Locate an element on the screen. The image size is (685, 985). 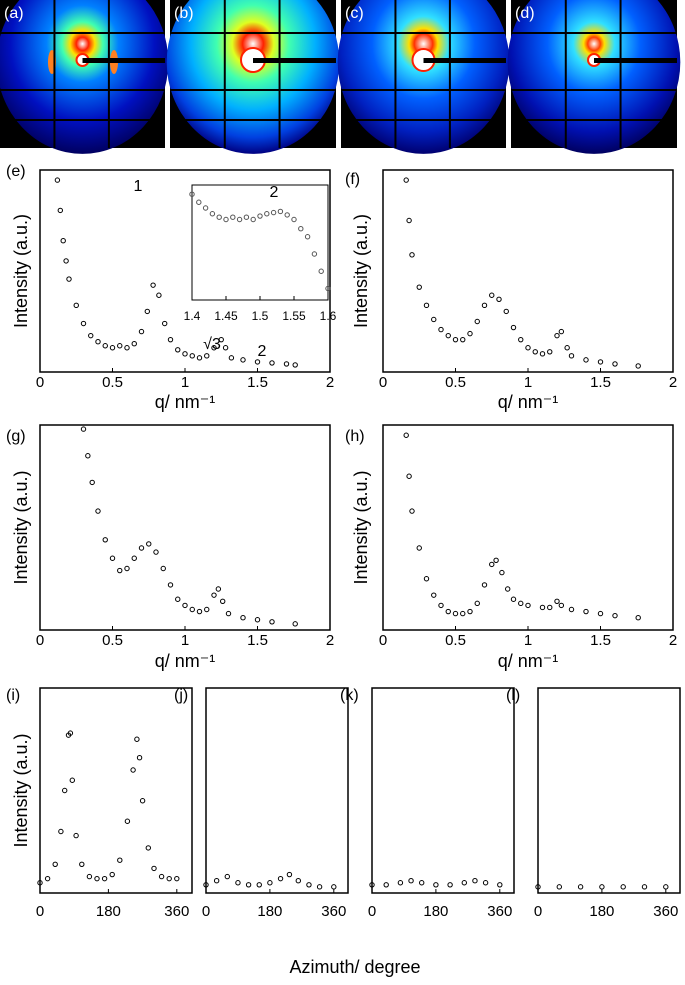
x-tick-label: 1 is located at coordinates (528, 382).